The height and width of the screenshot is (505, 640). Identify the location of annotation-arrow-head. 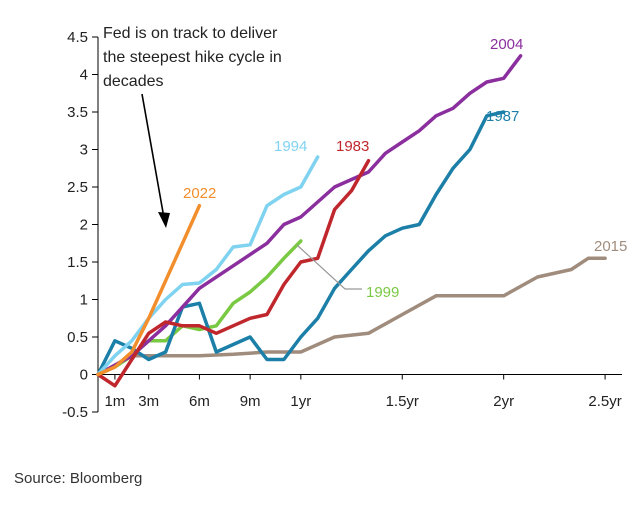
(164, 220).